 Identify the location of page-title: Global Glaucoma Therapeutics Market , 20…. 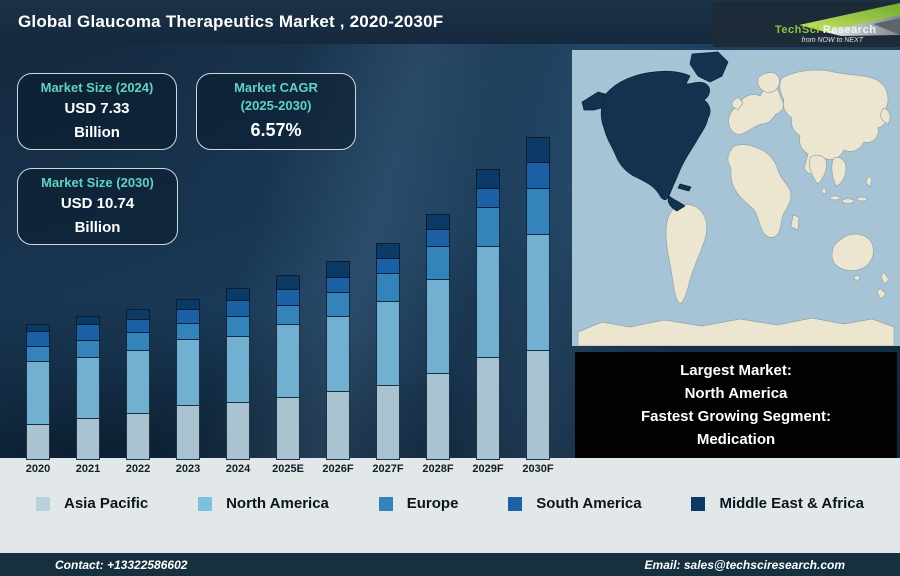
(231, 21).